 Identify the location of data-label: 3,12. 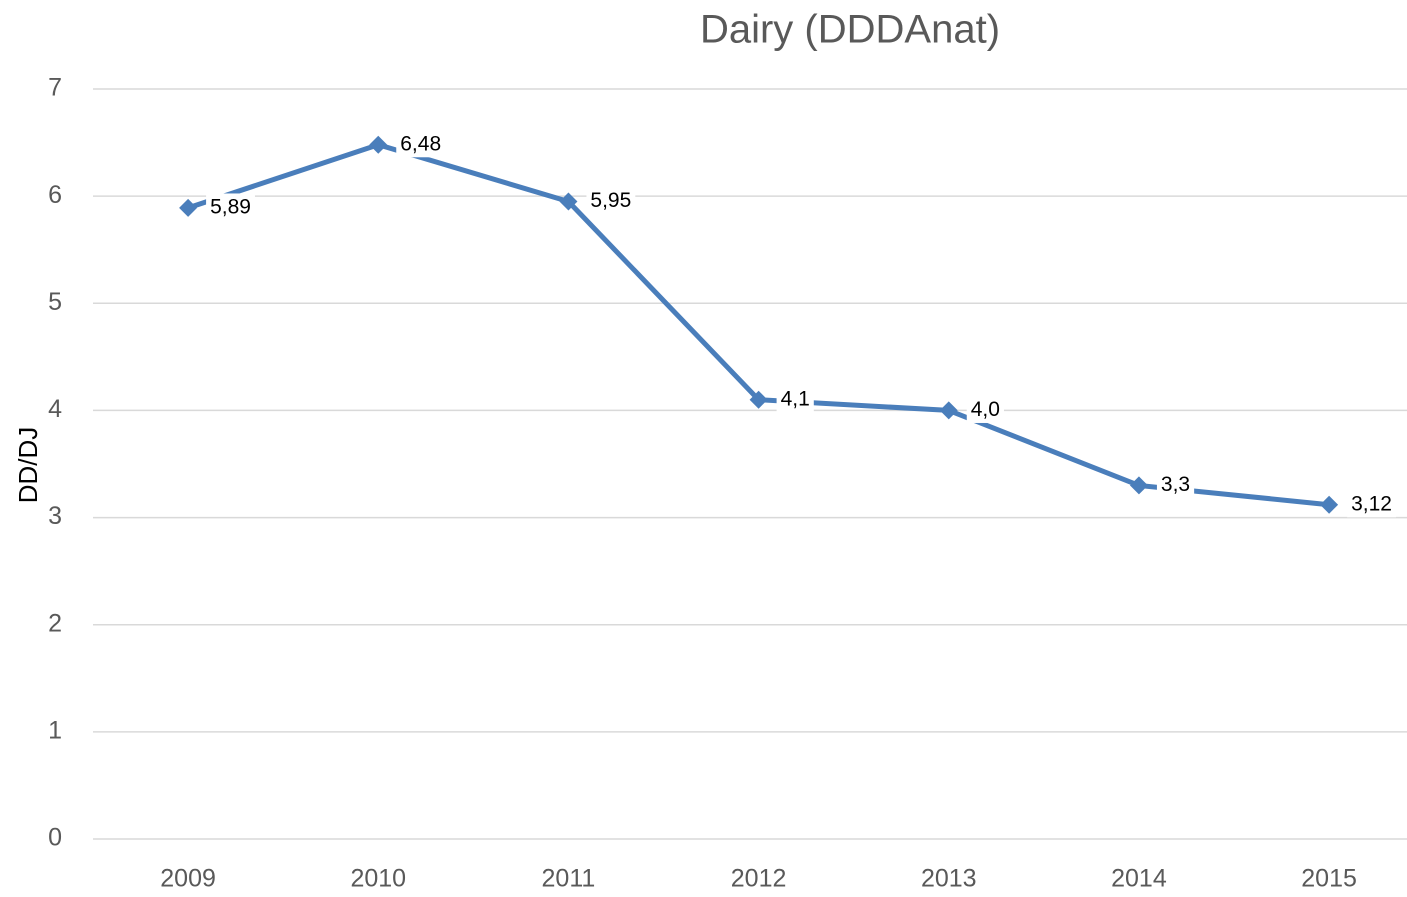
(1371, 503).